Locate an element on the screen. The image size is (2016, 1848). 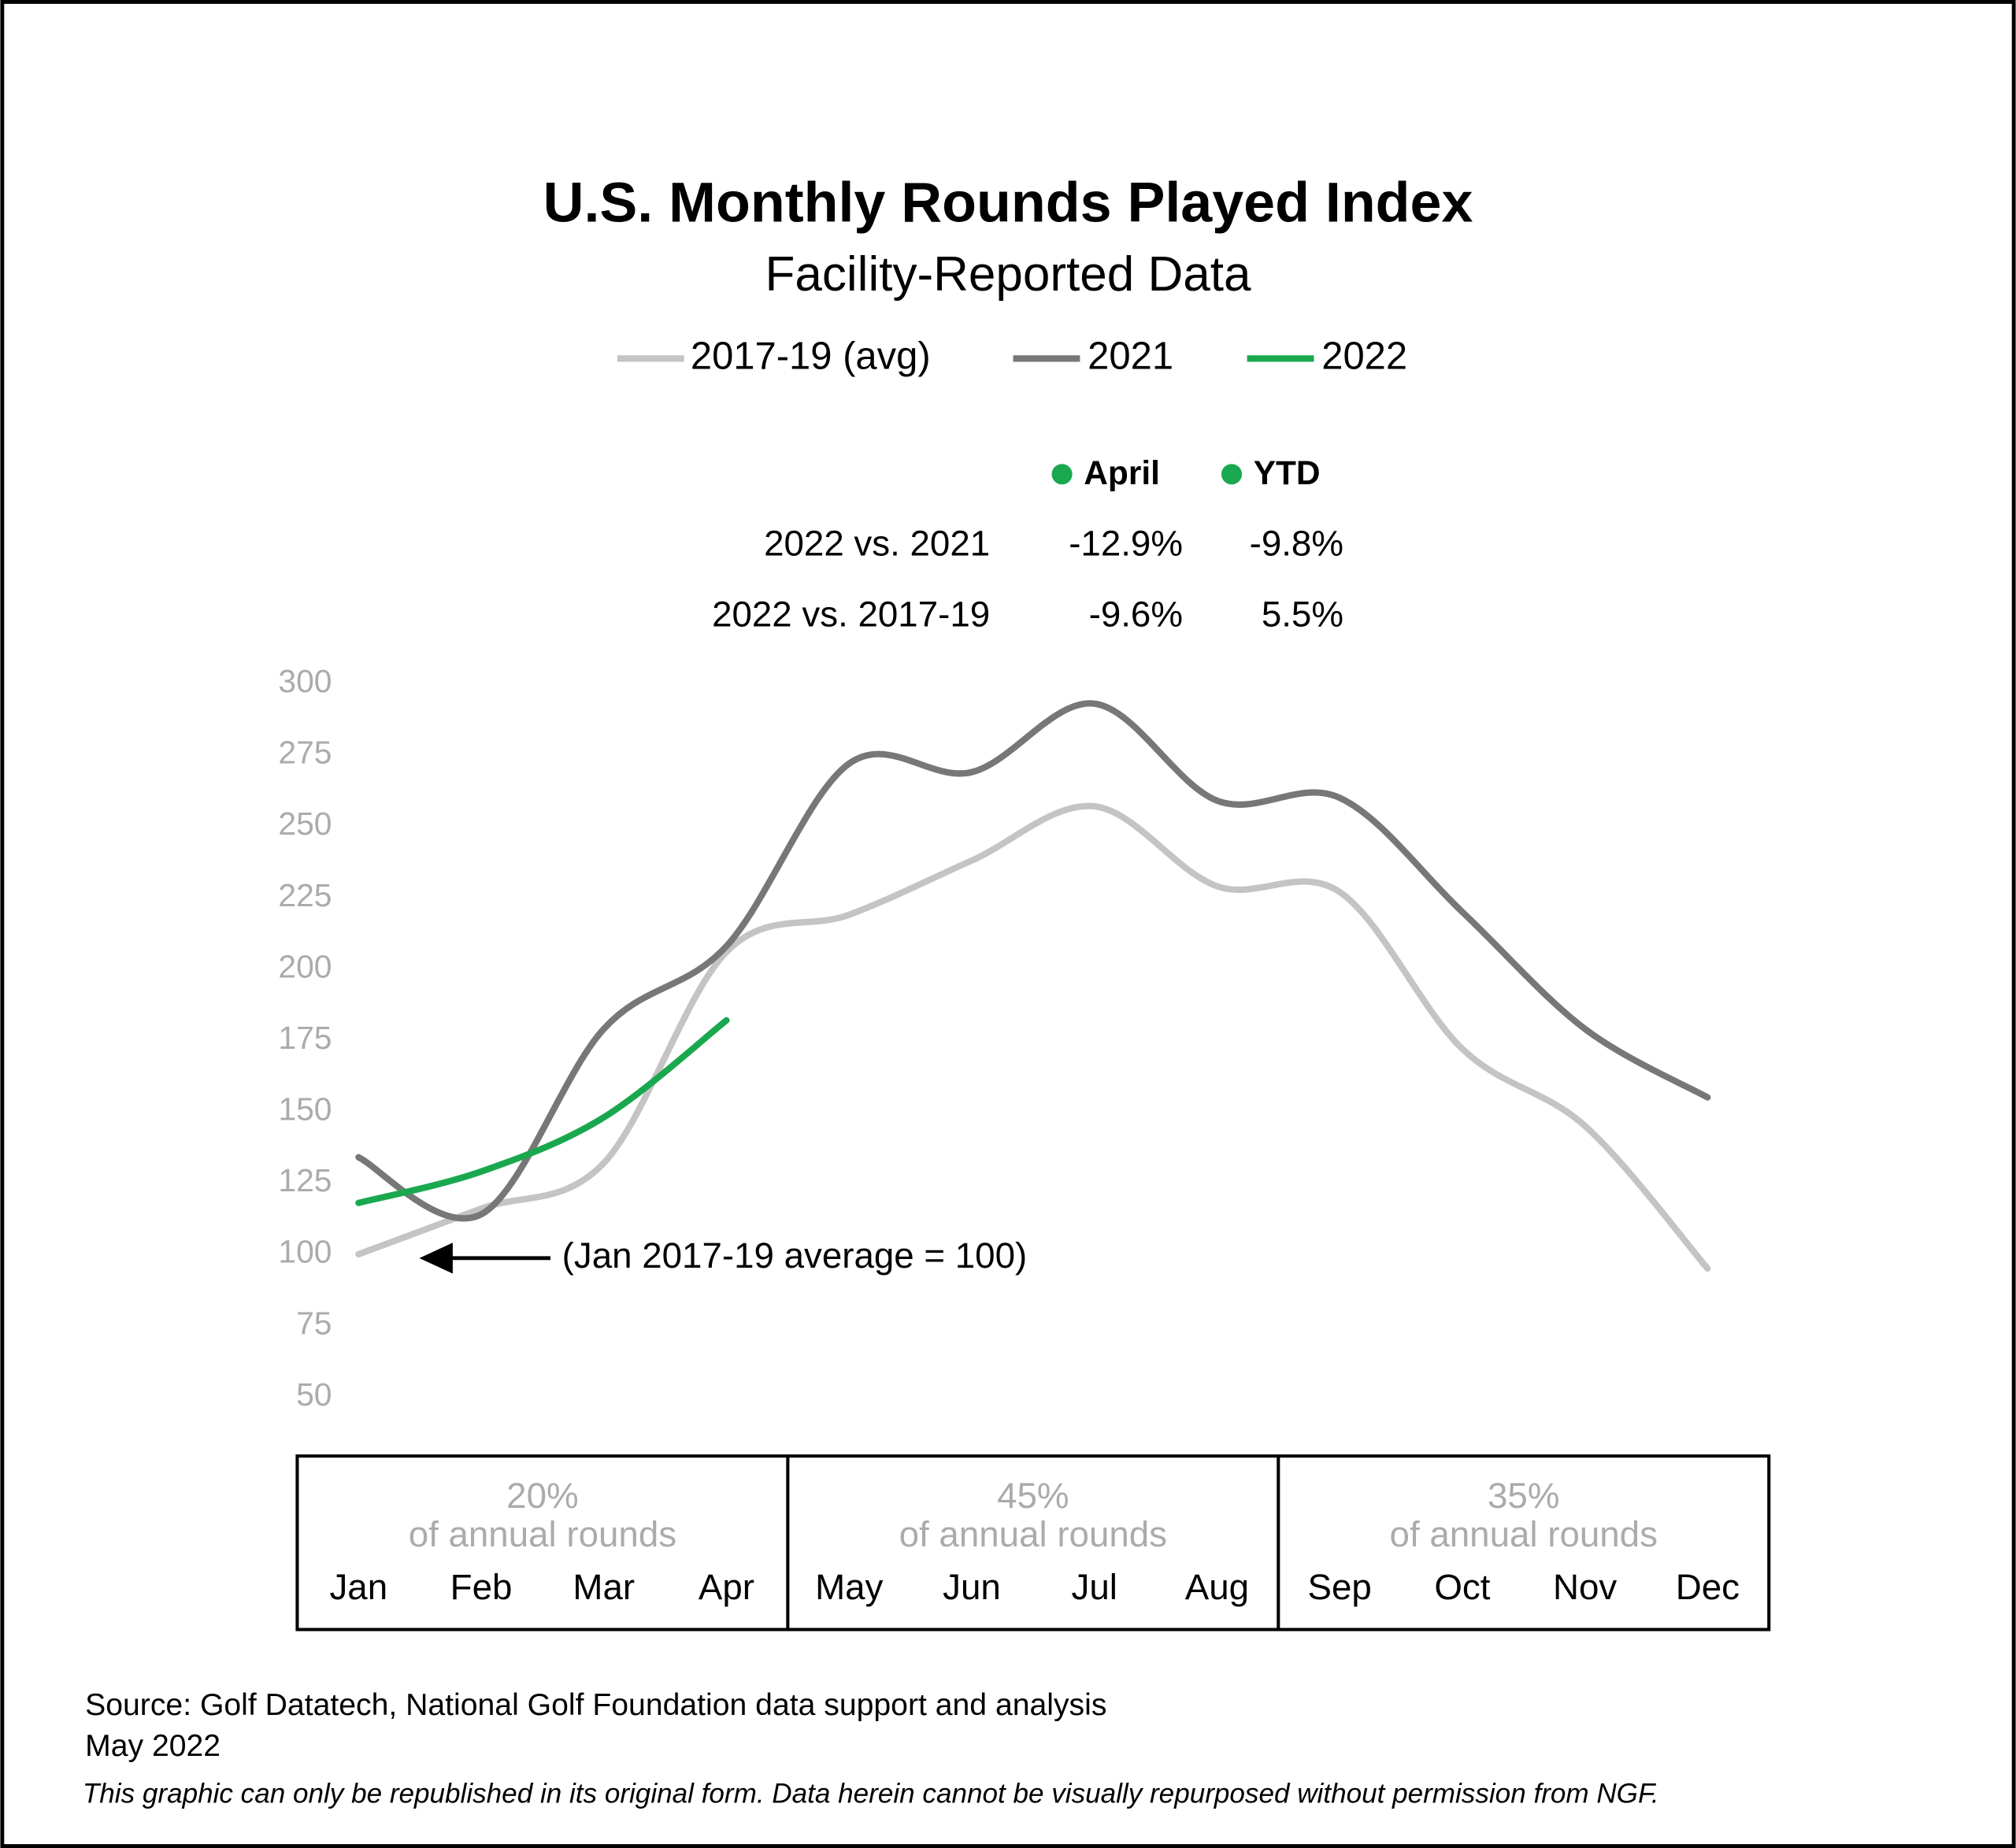
x-tick-label: Sep is located at coordinates (1340, 1587).